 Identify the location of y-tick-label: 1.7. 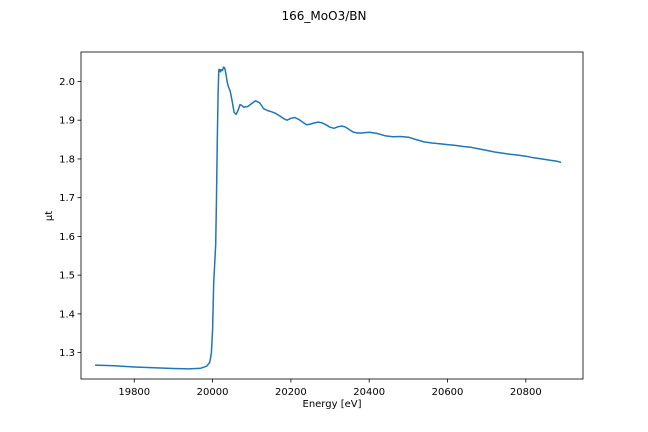
(67, 198).